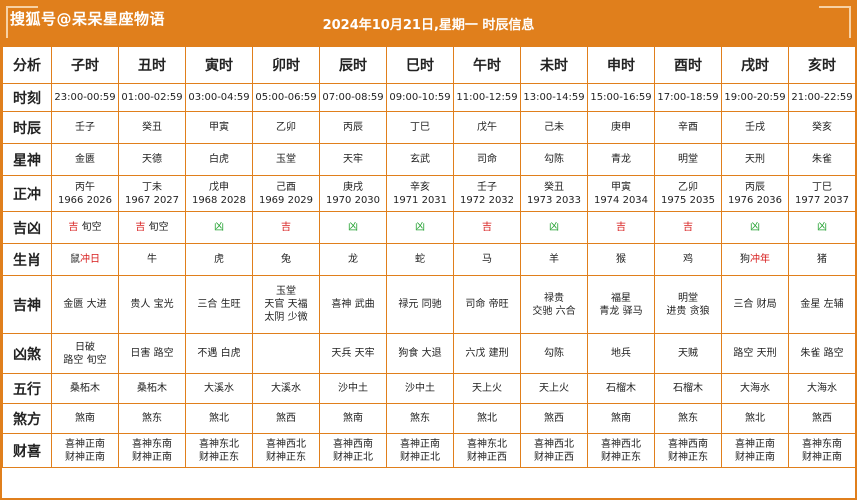 The image size is (857, 500). I want to click on table-cell: 喜神西南 财神正东, so click(688, 450).